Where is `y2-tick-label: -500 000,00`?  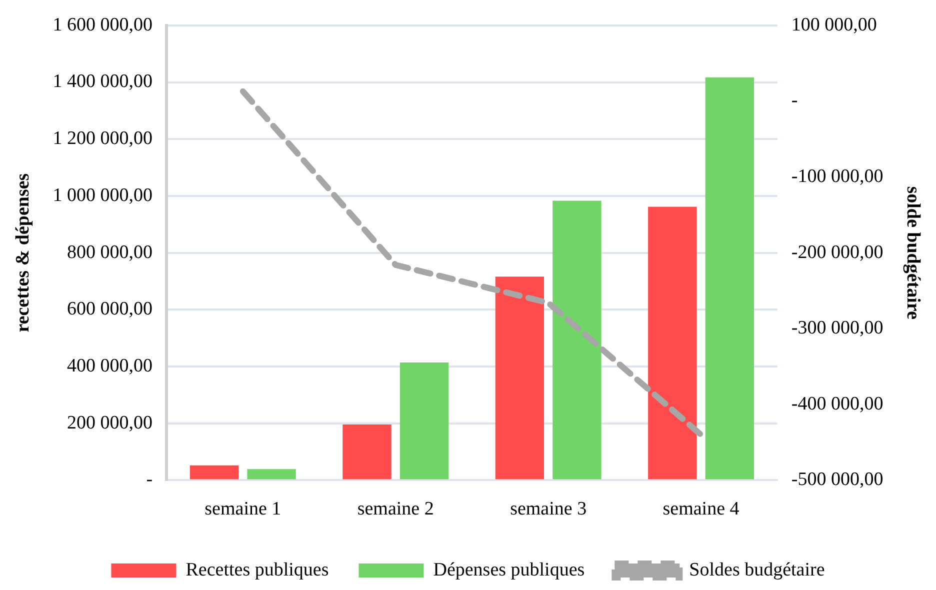
y2-tick-label: -500 000,00 is located at coordinates (837, 479).